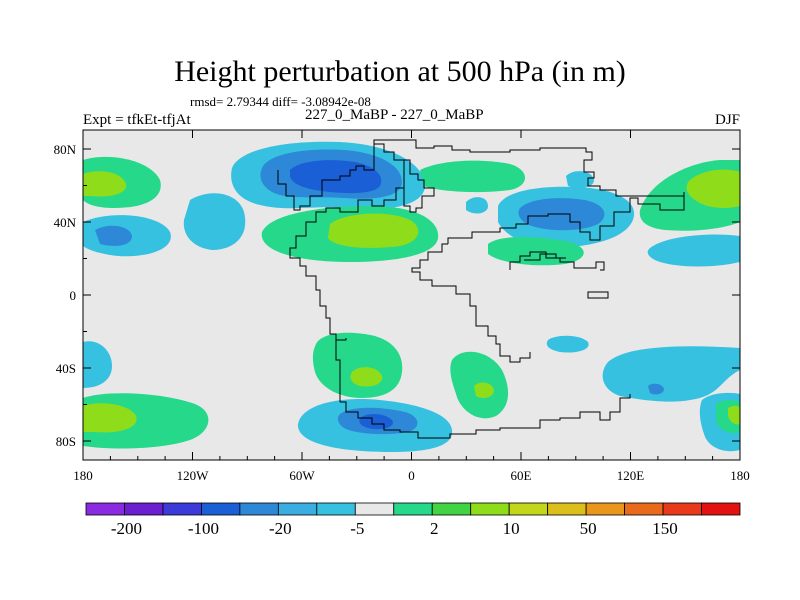 This screenshot has height=600, width=800. Describe the element at coordinates (97, 364) in the screenshot. I see `contour-sw-cyan` at that location.